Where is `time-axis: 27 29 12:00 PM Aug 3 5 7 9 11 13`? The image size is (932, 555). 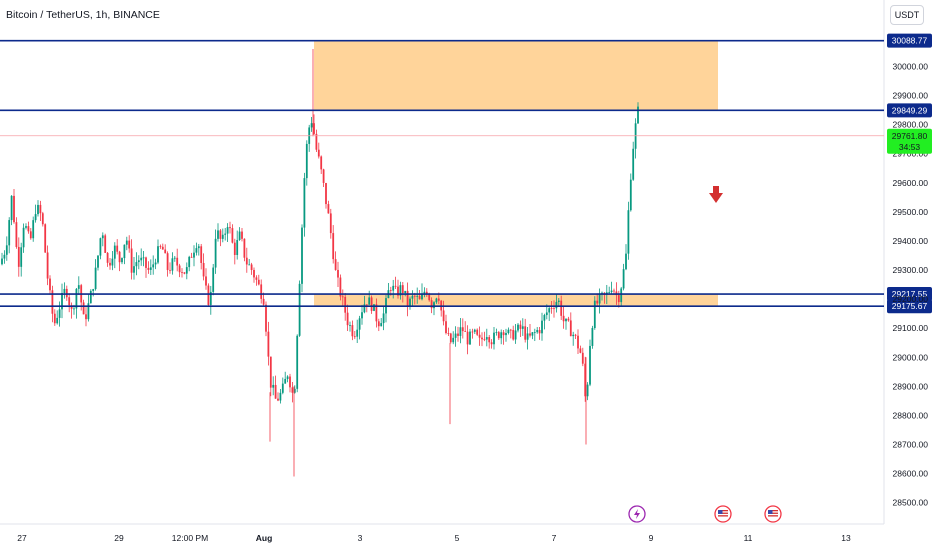 time-axis: 27 29 12:00 PM Aug 3 5 7 9 11 13 is located at coordinates (434, 538).